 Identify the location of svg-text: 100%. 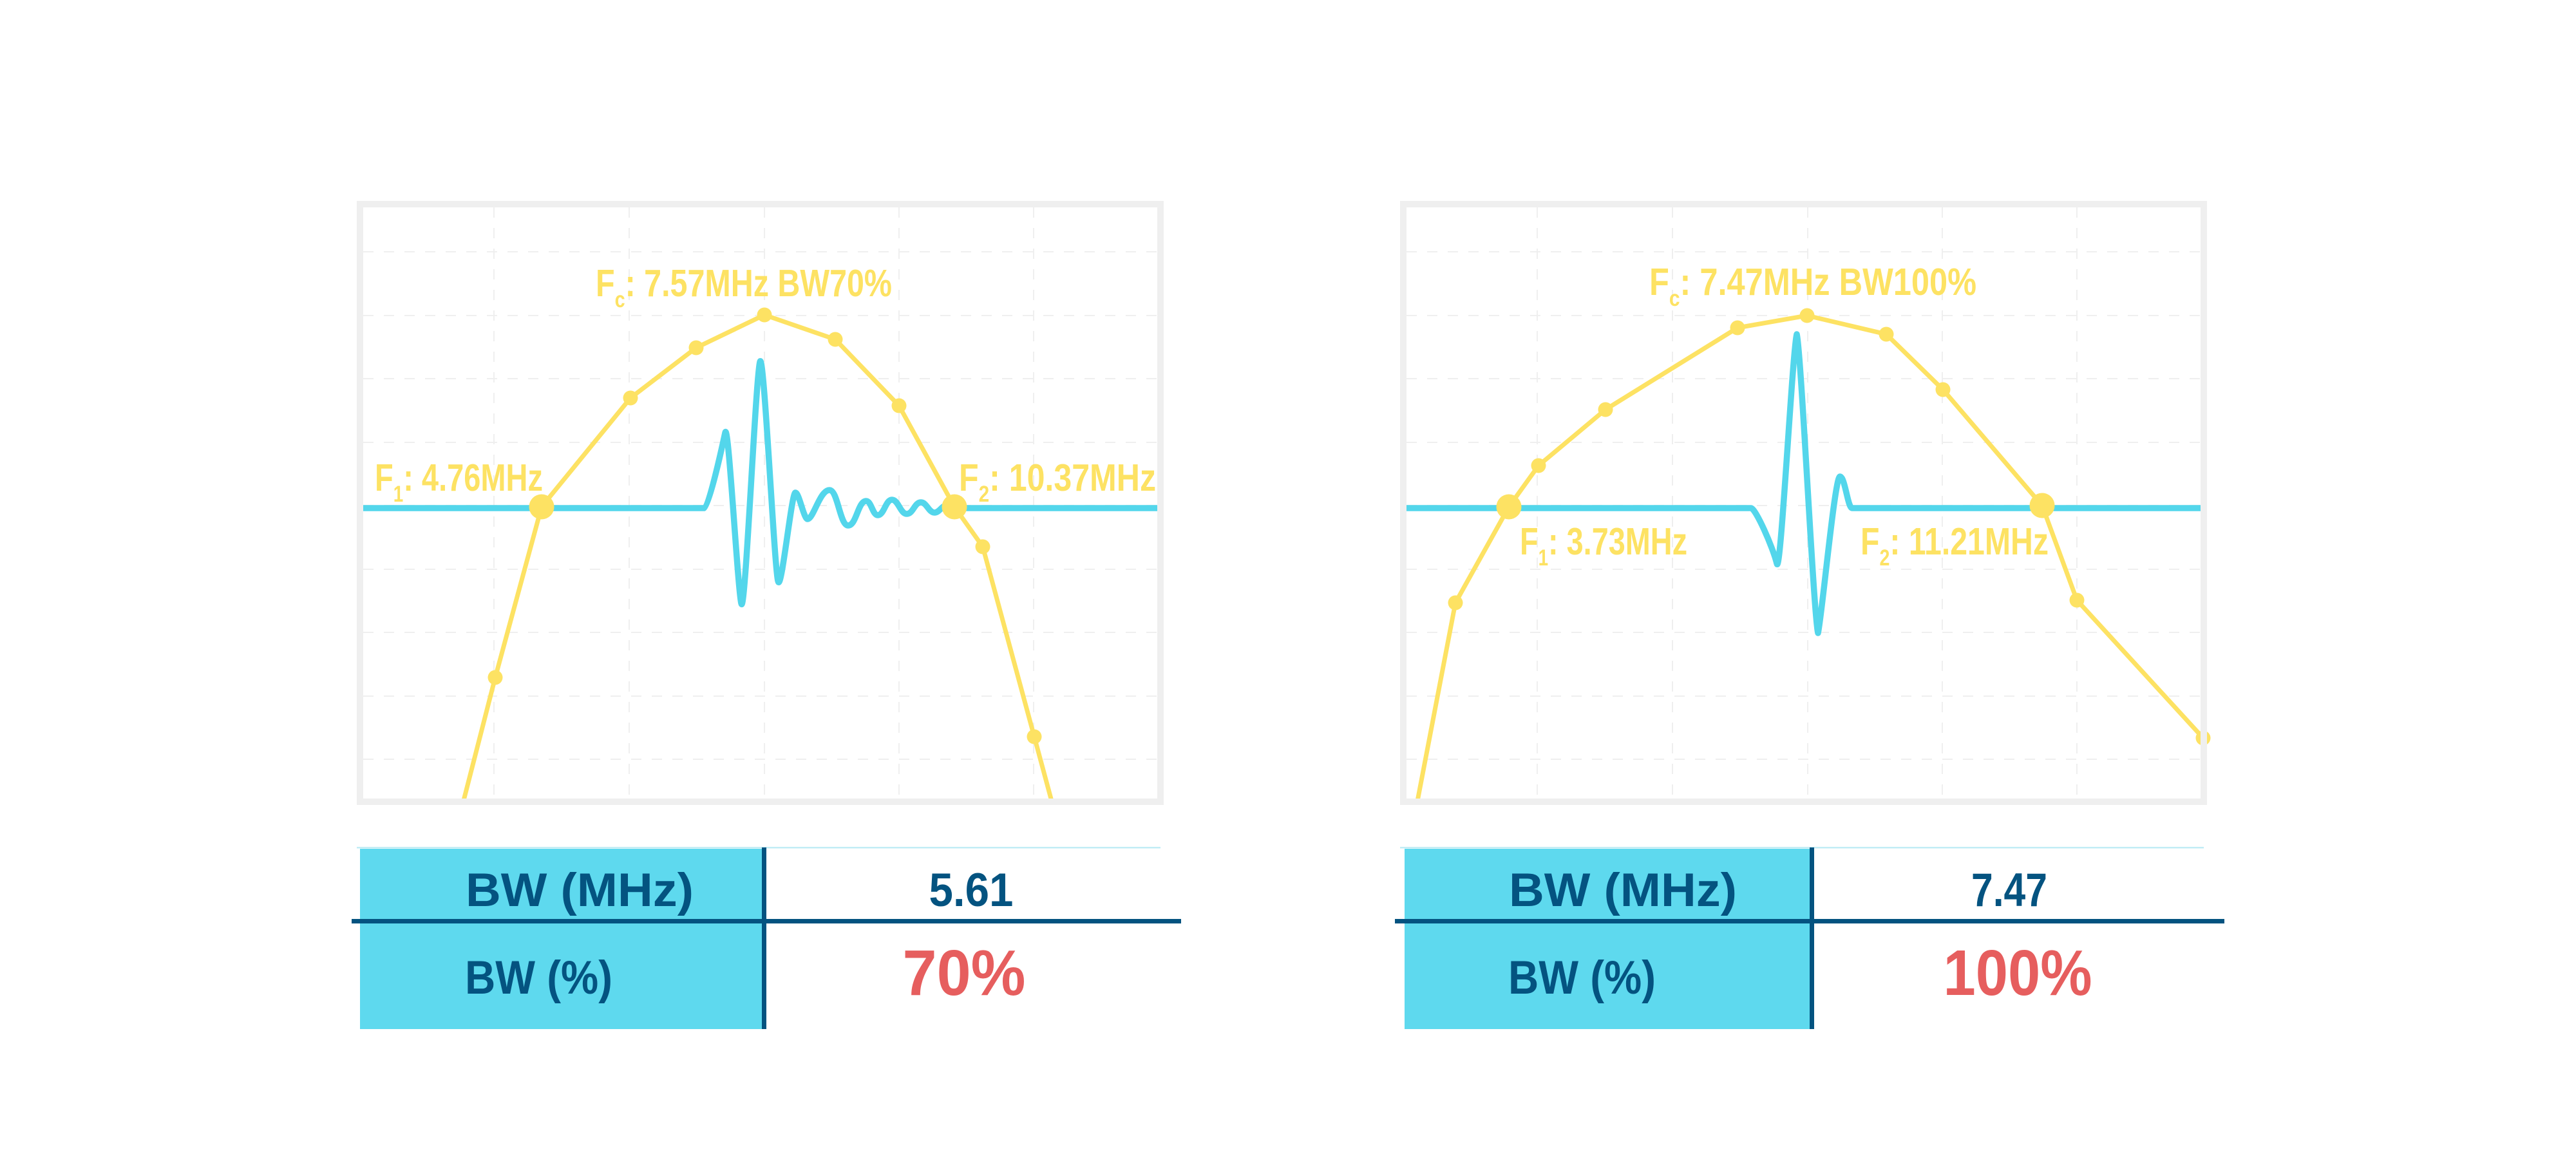
(2018, 973).